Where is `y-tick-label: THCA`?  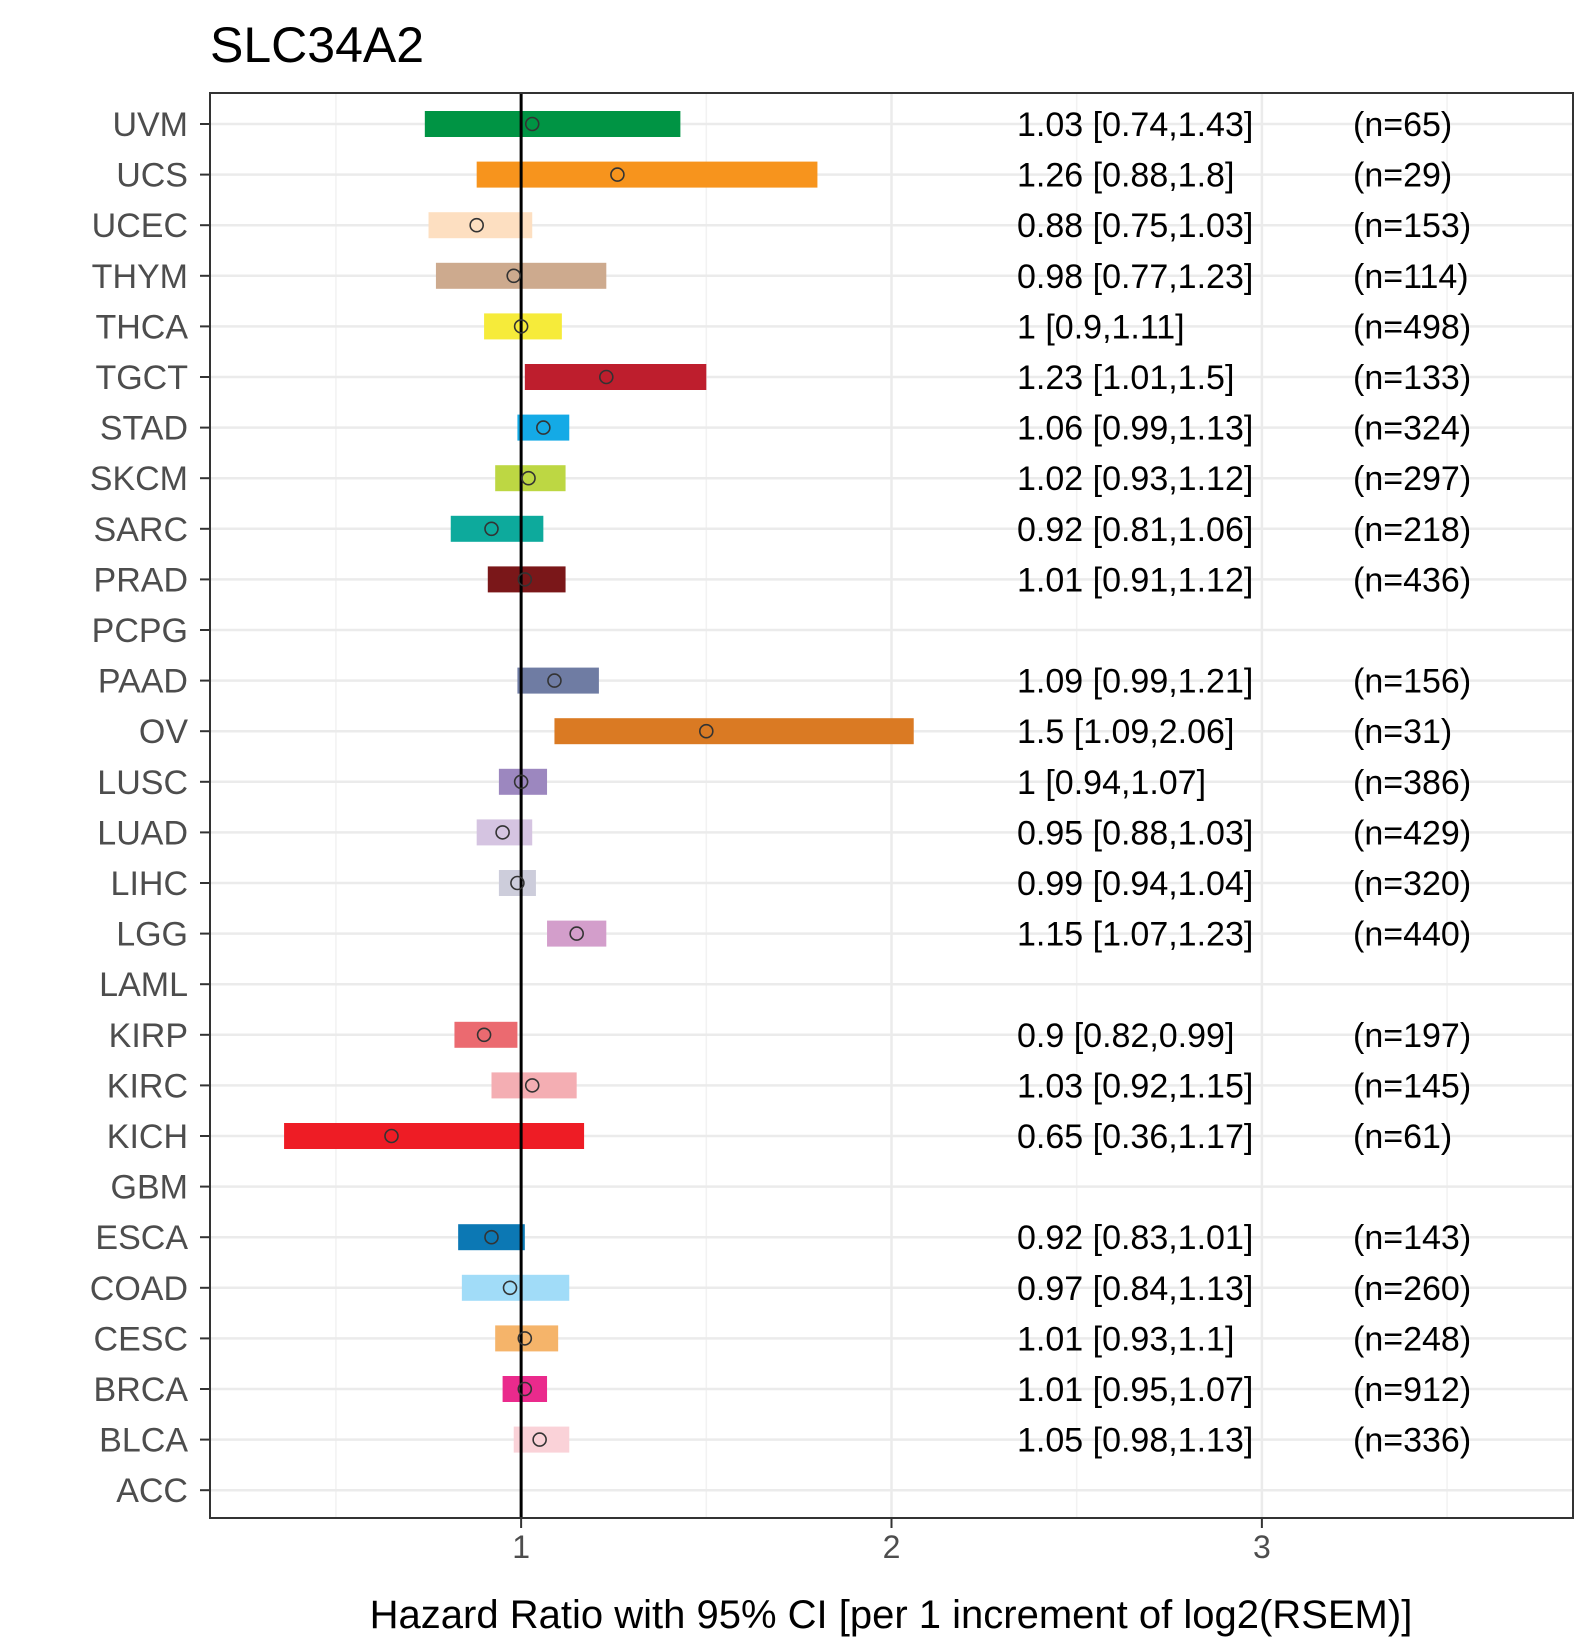
y-tick-label: THCA is located at coordinates (141, 327).